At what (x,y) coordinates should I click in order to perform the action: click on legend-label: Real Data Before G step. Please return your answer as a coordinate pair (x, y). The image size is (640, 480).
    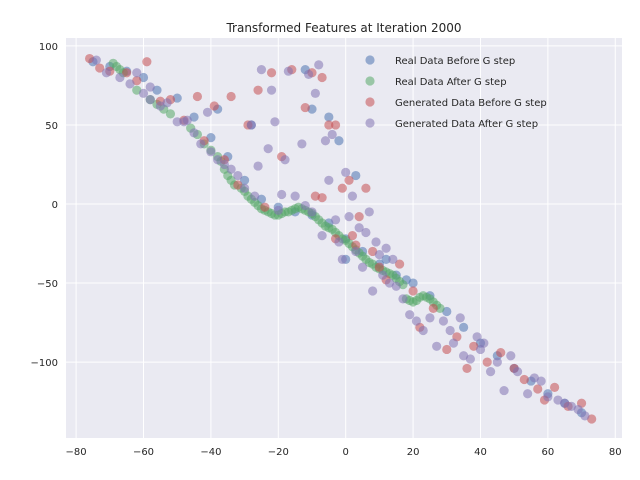
    Looking at the image, I should click on (455, 61).